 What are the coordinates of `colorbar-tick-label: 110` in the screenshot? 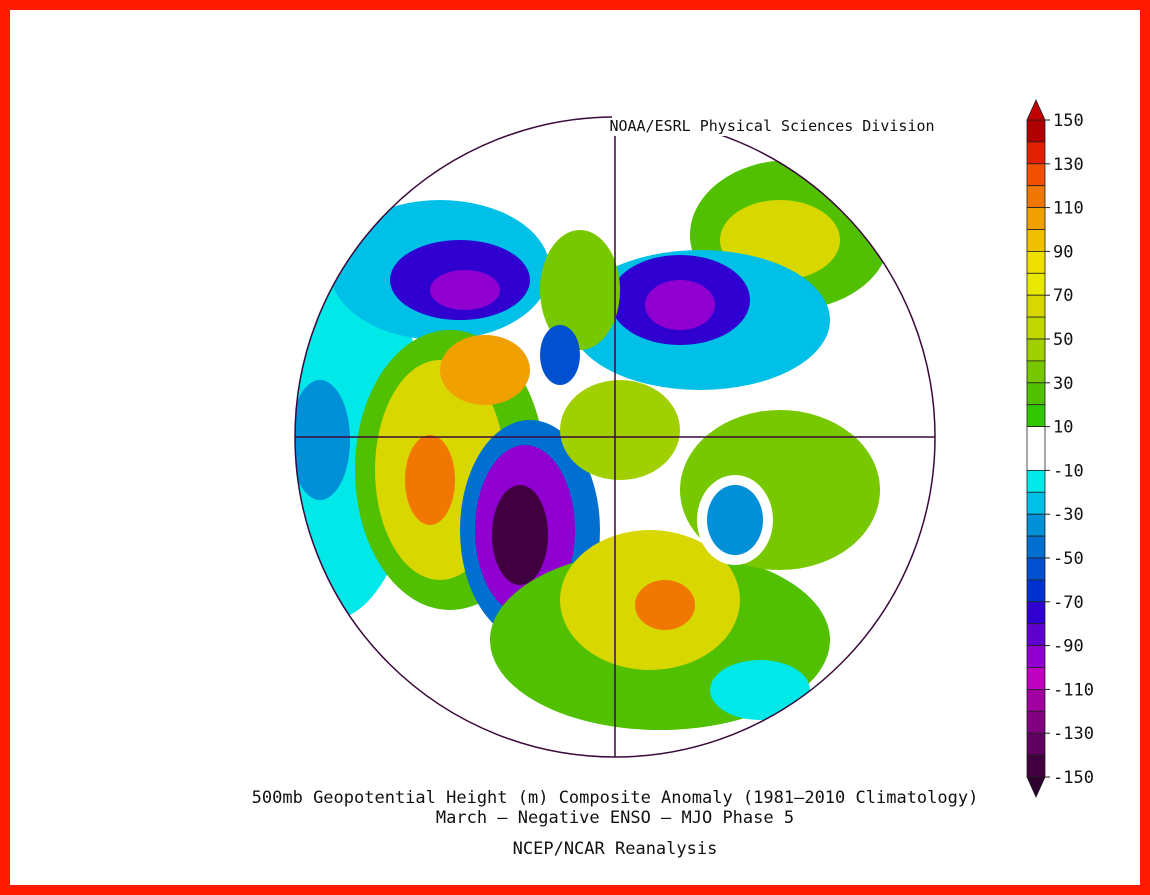 It's located at (1068, 209).